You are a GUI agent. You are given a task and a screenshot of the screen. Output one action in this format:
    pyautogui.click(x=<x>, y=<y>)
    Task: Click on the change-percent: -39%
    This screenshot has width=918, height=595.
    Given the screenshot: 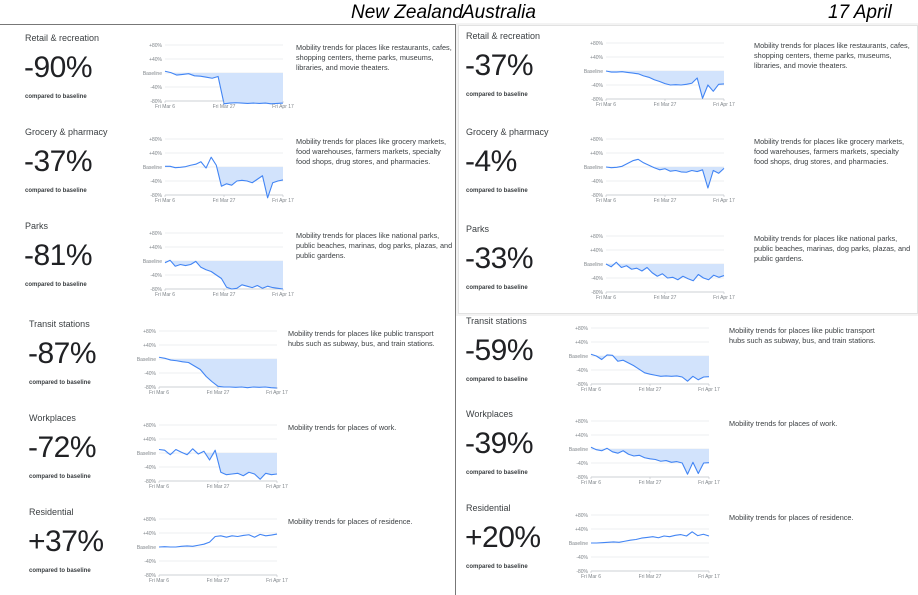 What is the action you would take?
    pyautogui.click(x=499, y=443)
    